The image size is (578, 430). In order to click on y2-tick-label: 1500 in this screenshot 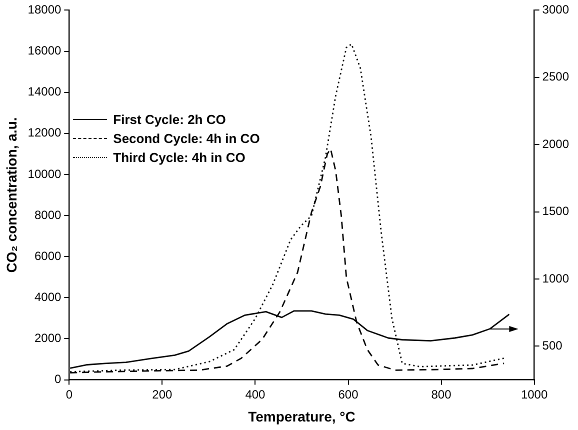, I will do `click(556, 211)`.